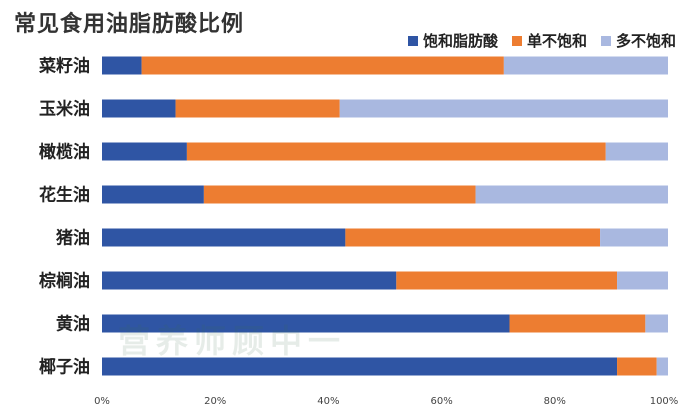 This screenshot has width=690, height=417. What do you see at coordinates (441, 401) in the screenshot?
I see `x-tick-label: 60%` at bounding box center [441, 401].